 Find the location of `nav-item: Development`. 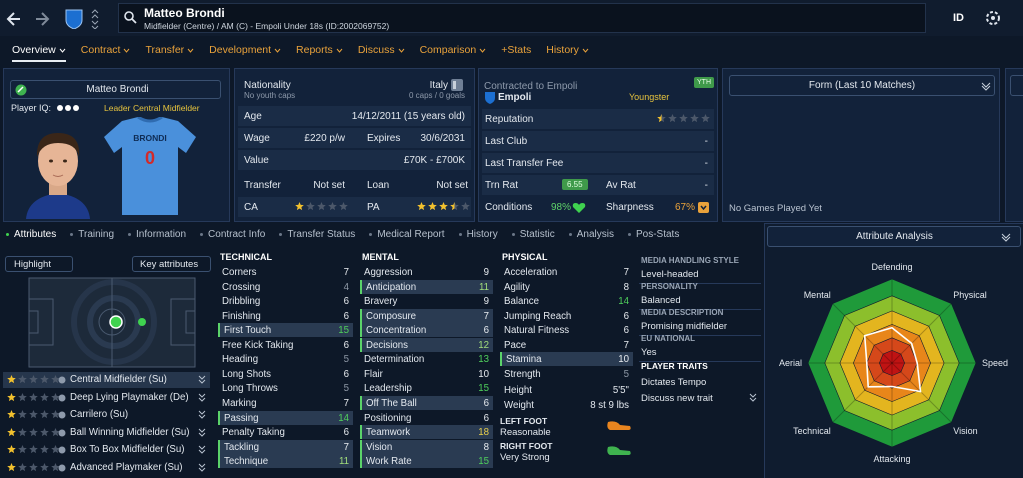

nav-item: Development is located at coordinates (245, 50).